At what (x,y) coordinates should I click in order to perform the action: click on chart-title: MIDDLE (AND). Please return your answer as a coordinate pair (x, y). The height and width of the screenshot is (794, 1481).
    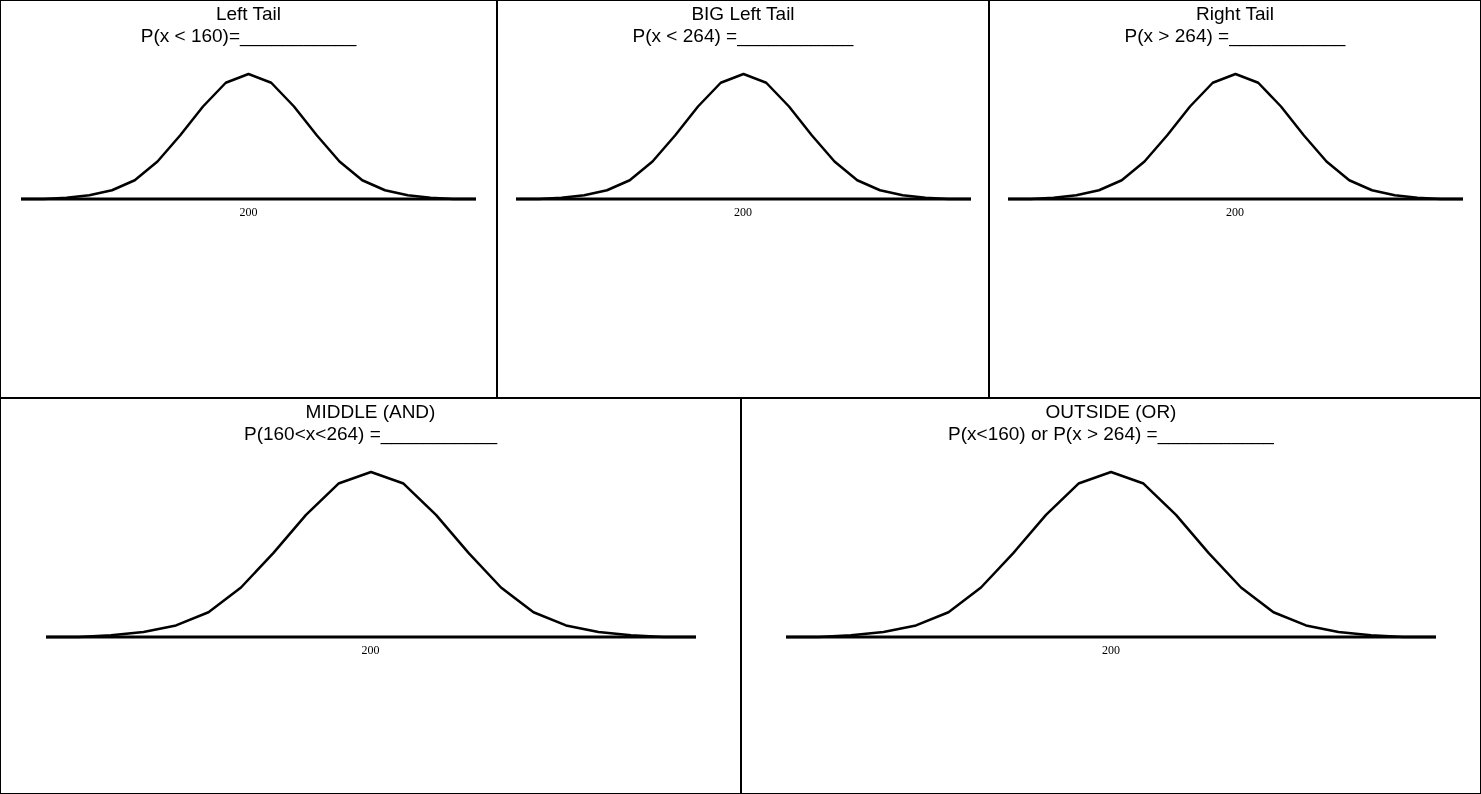
    Looking at the image, I should click on (370, 412).